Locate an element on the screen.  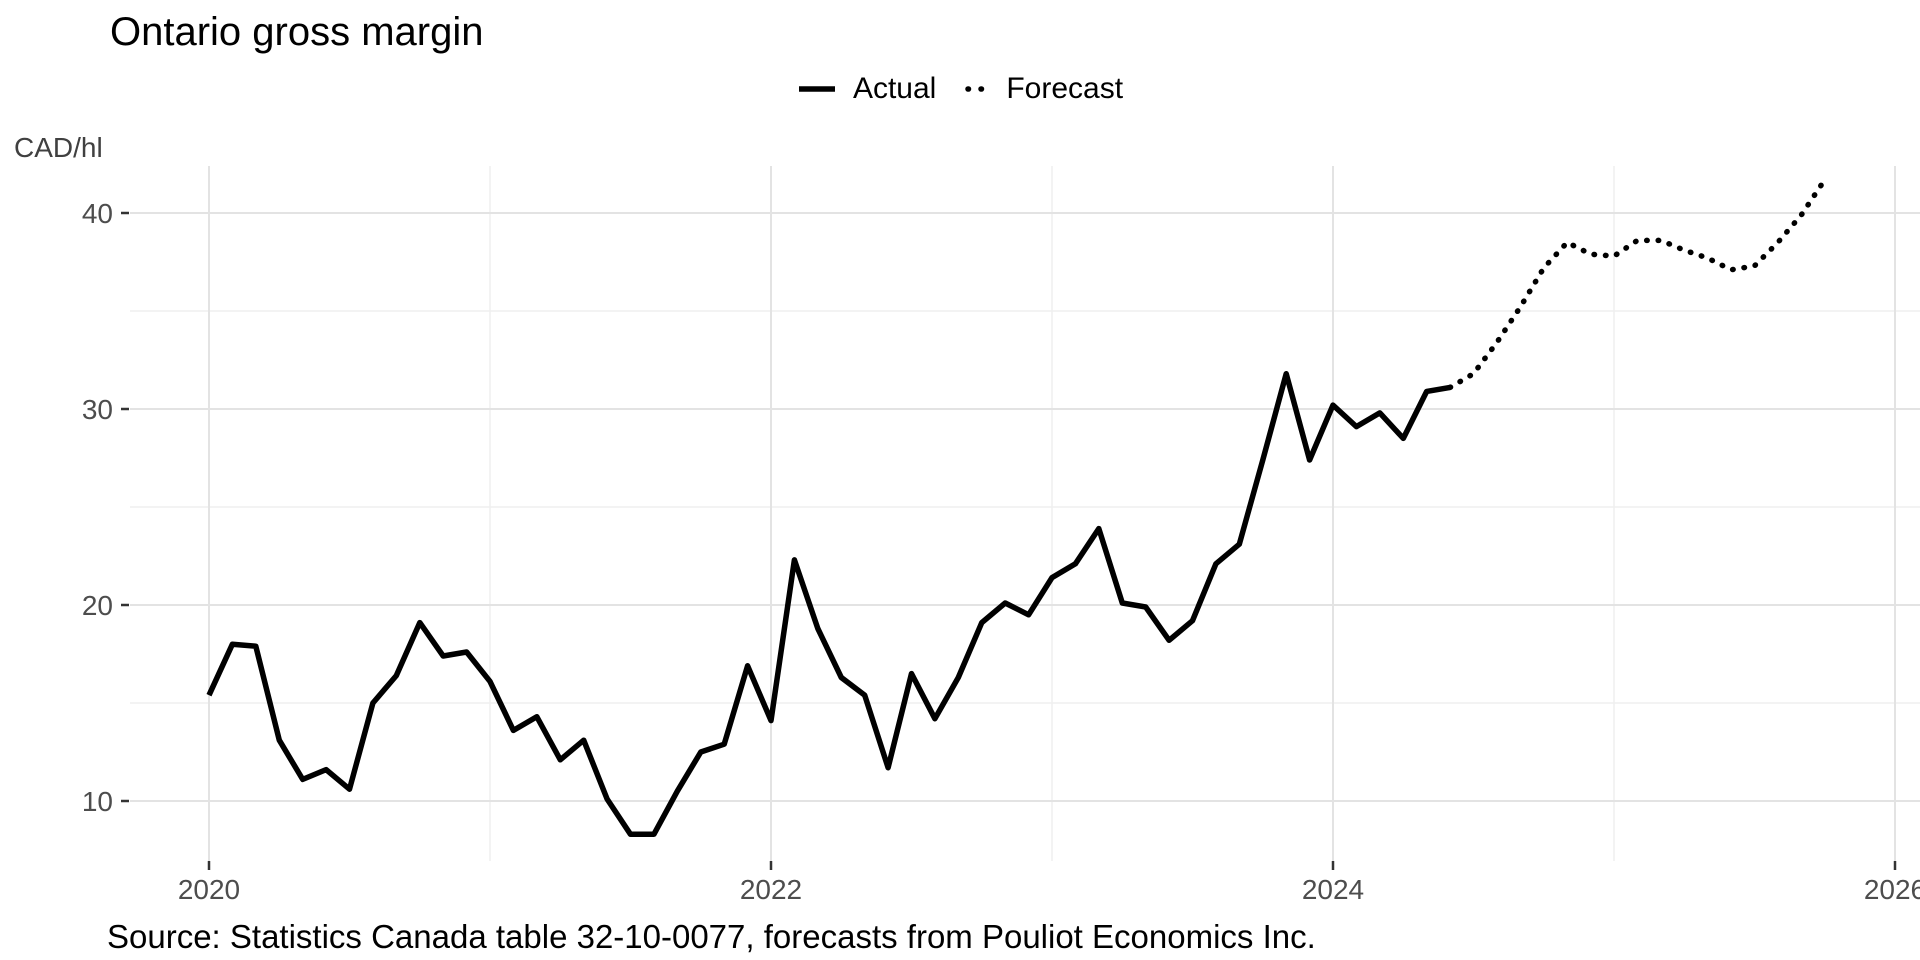
x-axis-tick-label: 2024 is located at coordinates (1333, 889).